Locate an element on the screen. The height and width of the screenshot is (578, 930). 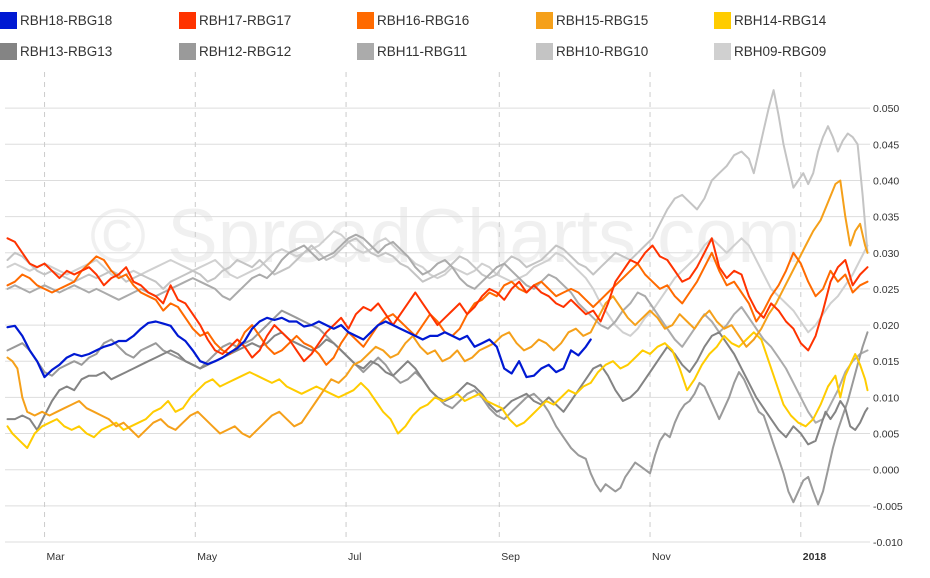
y-tick-label: 0.030 is located at coordinates (886, 254).